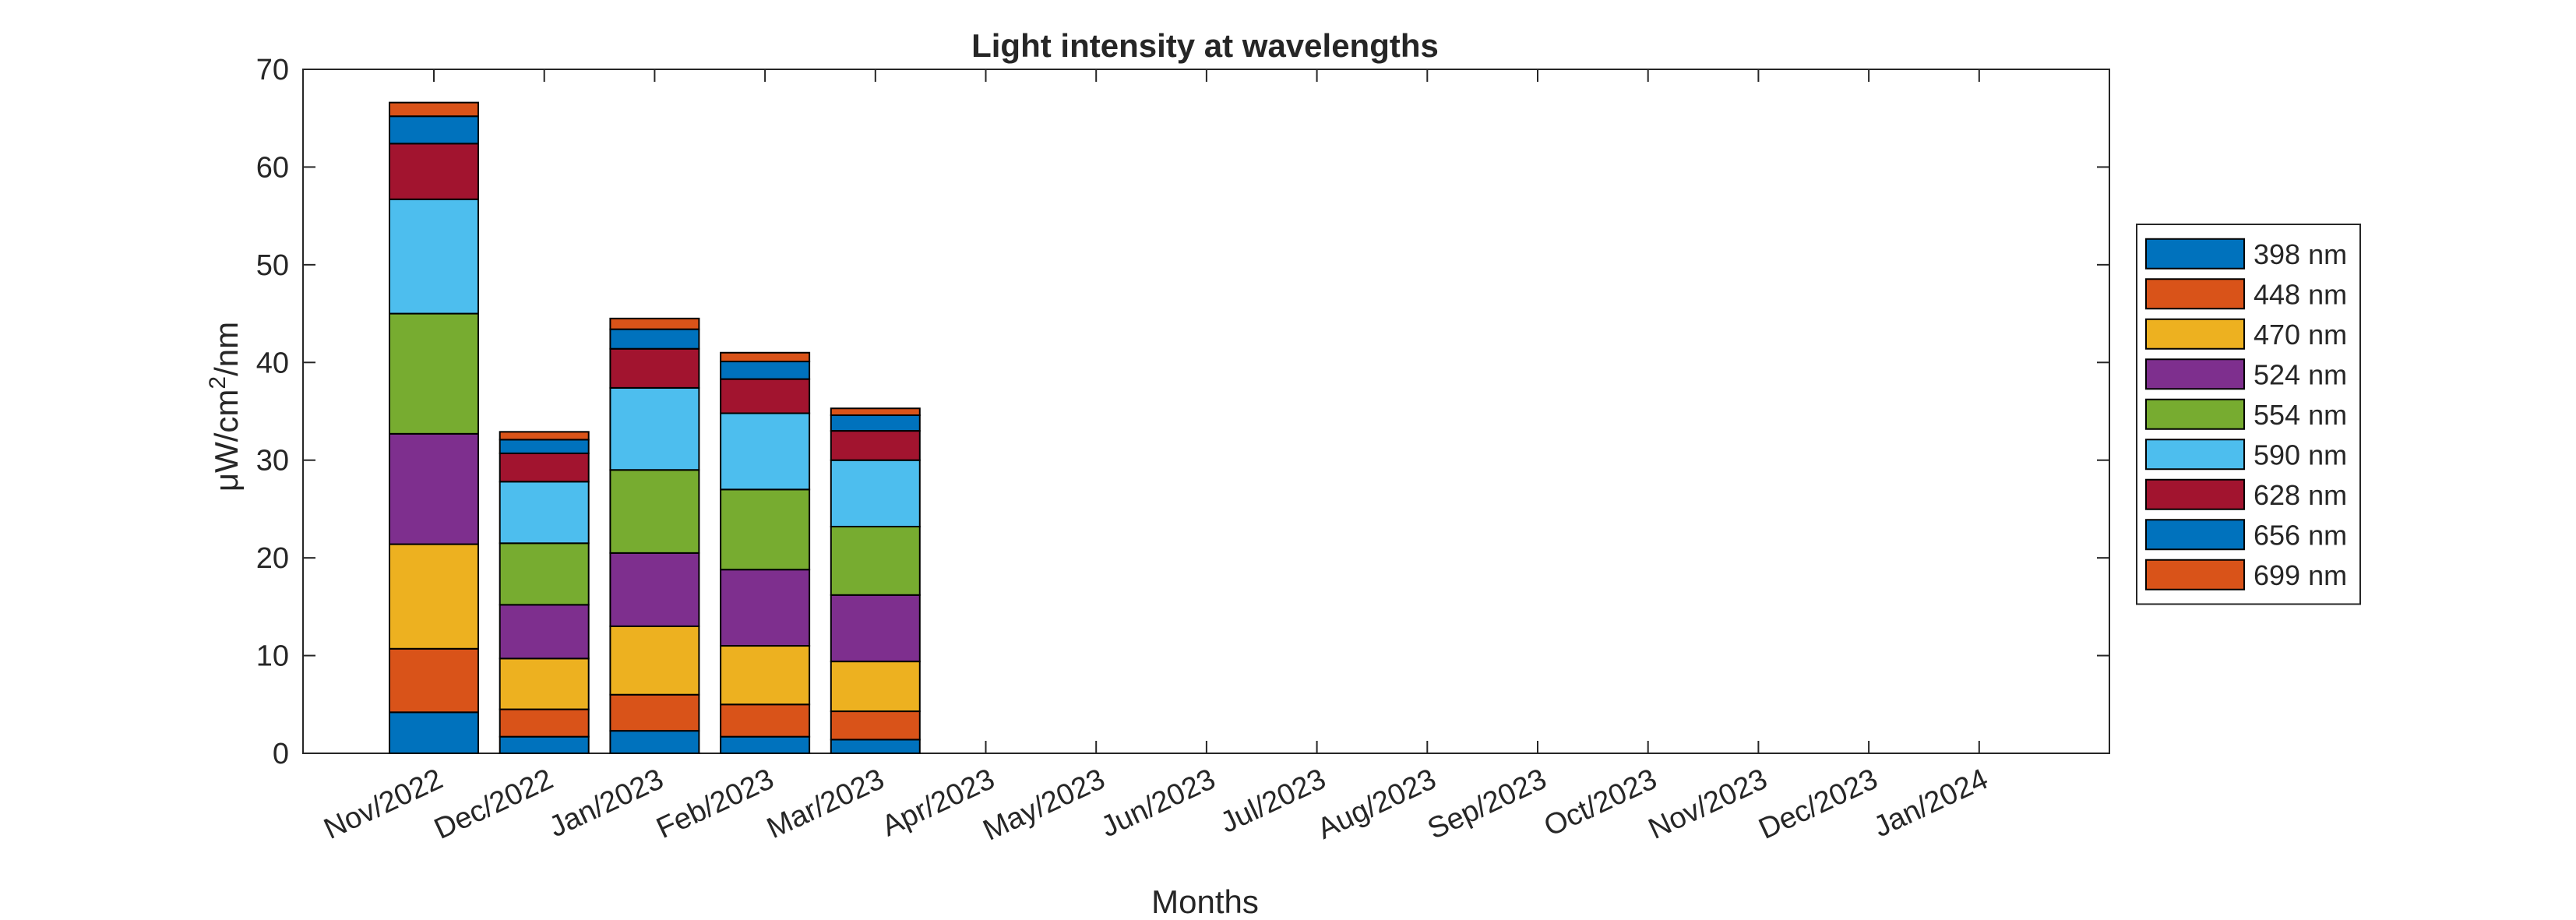  I want to click on y-tick-label: 0, so click(281, 754).